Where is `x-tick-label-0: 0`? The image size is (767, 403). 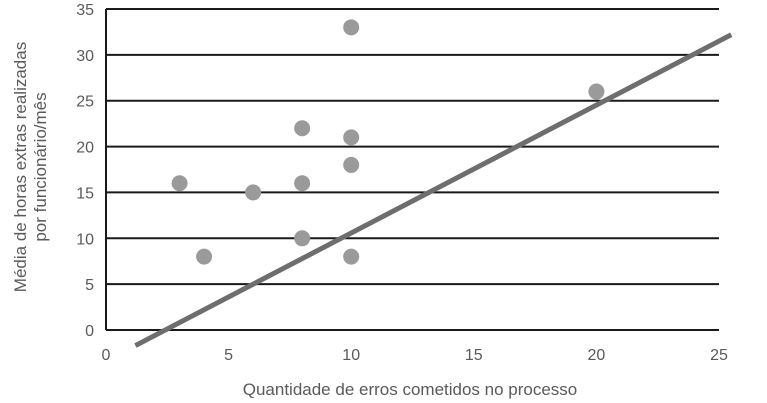
x-tick-label-0: 0 is located at coordinates (106, 355).